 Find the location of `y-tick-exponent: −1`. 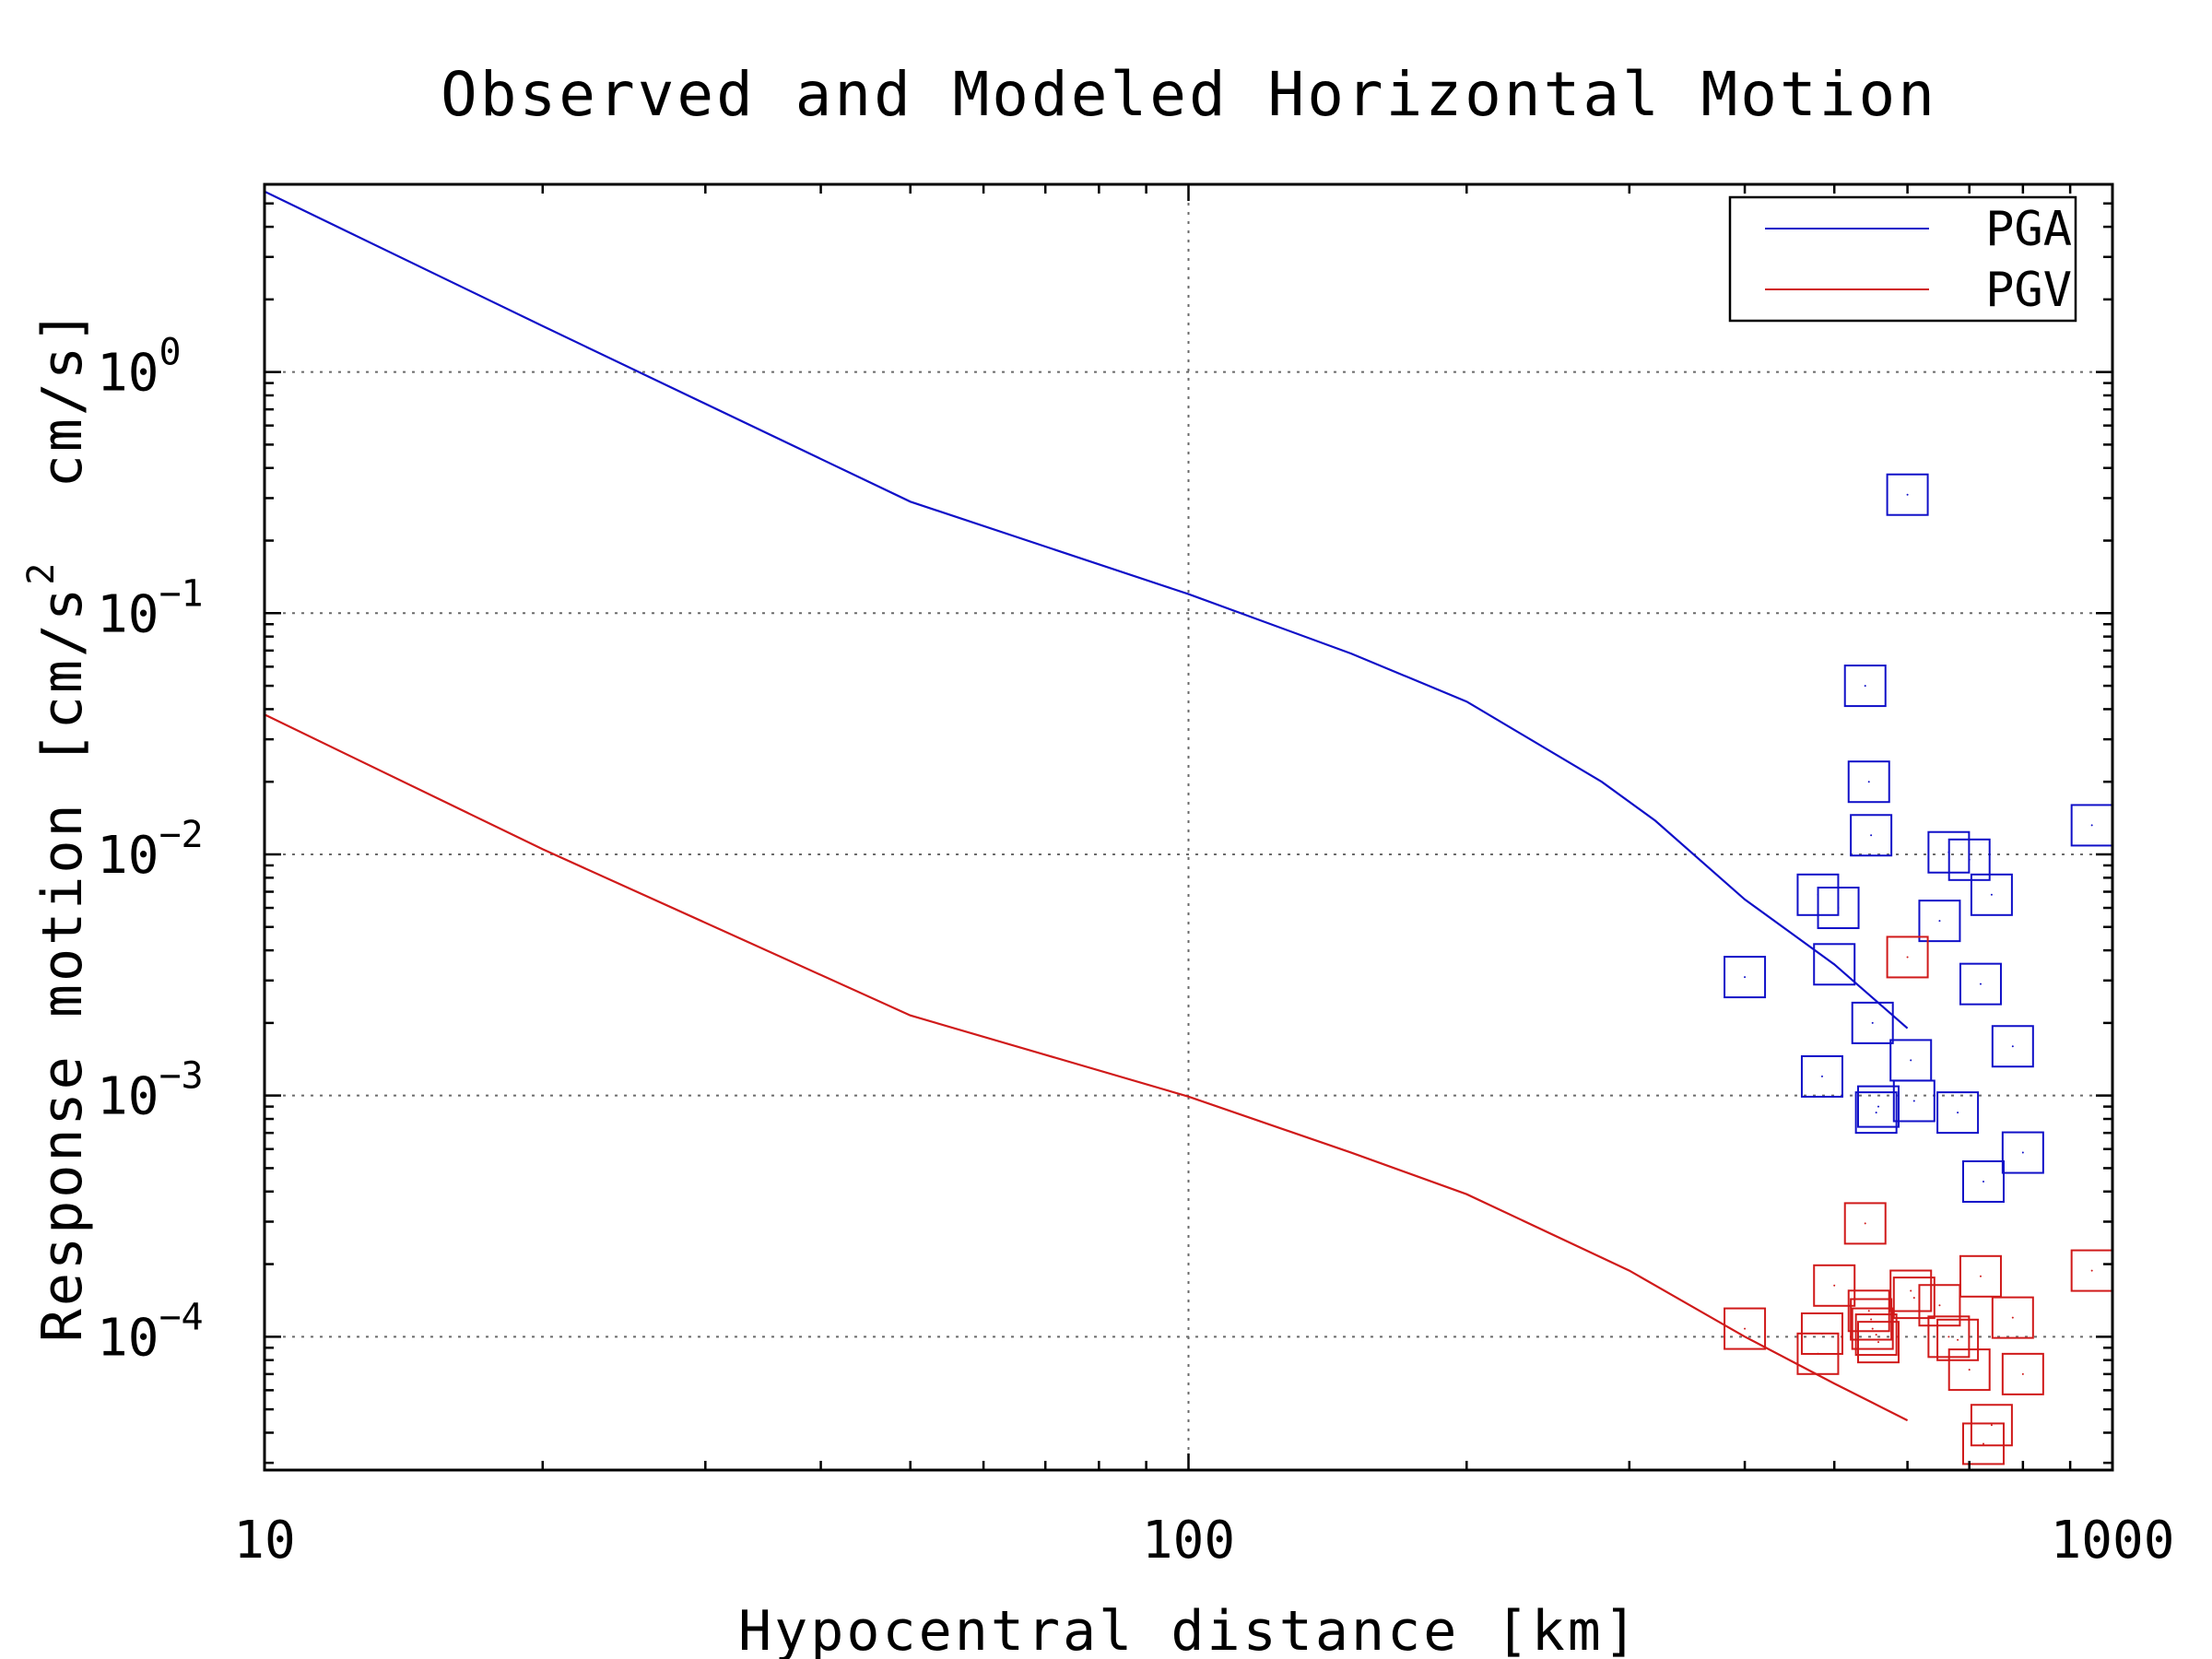

y-tick-exponent: −1 is located at coordinates (181, 593).